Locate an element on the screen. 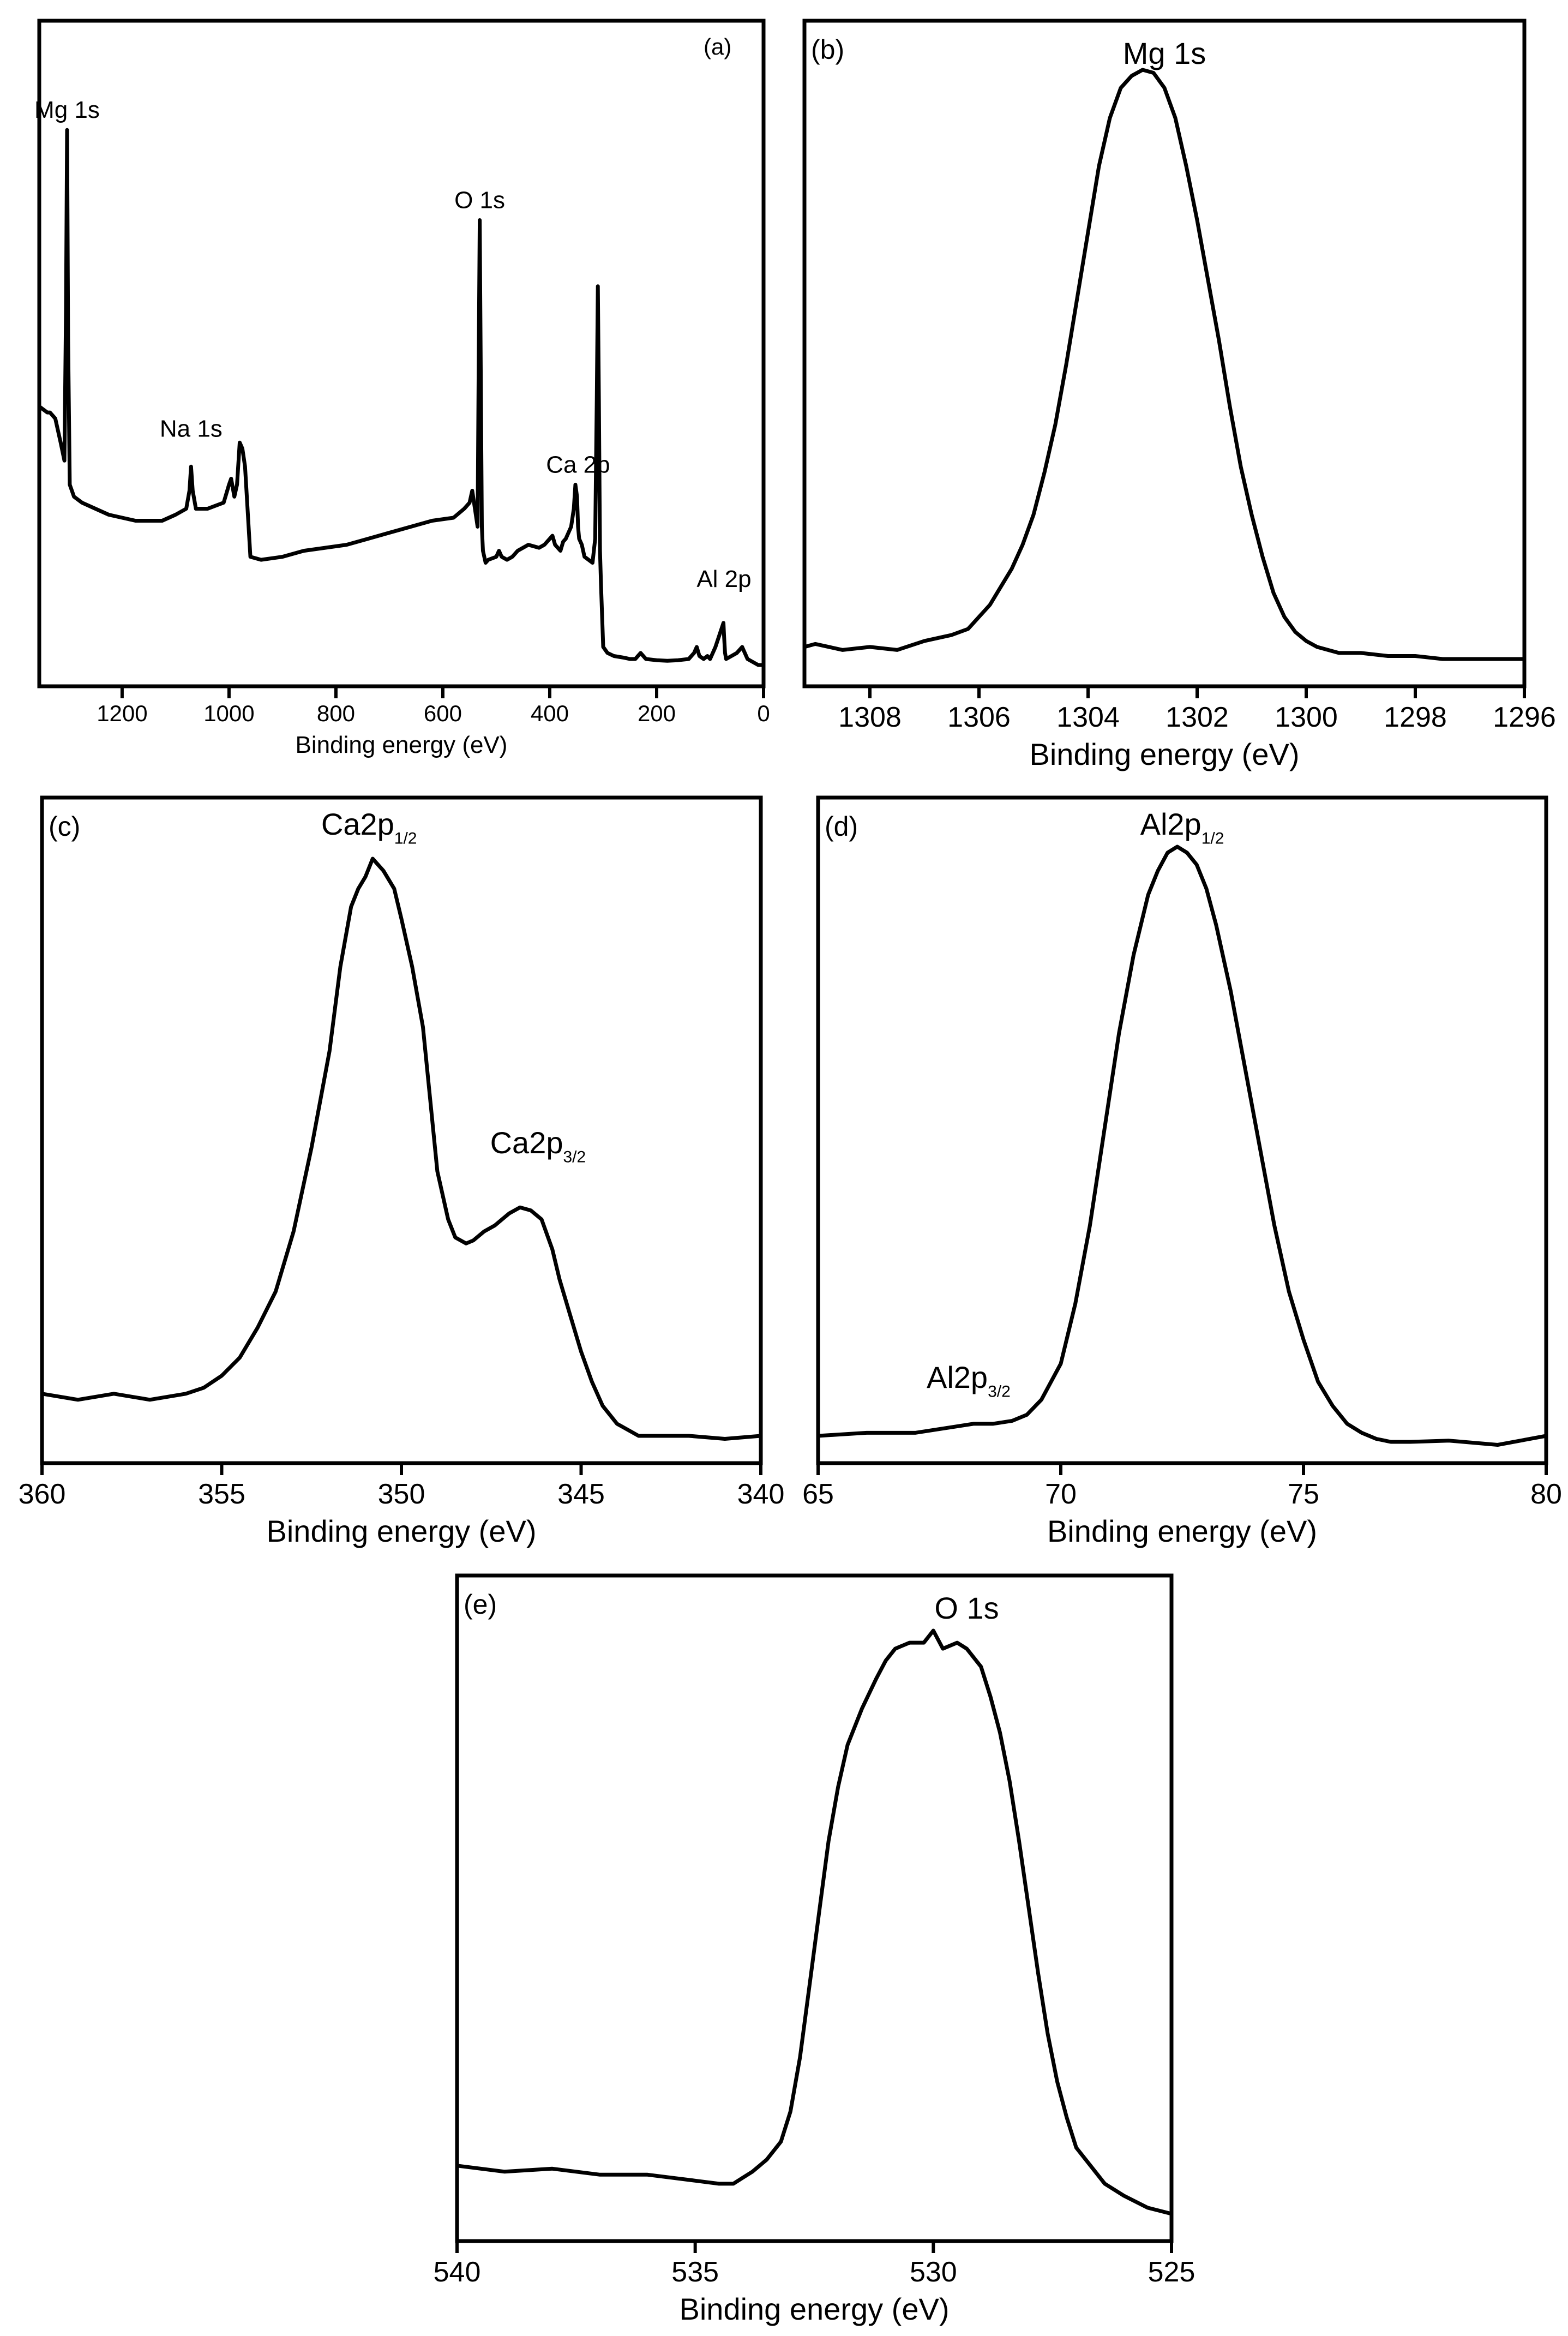 This screenshot has width=1568, height=2336. peak-label: Al2p3/2 is located at coordinates (969, 1381).